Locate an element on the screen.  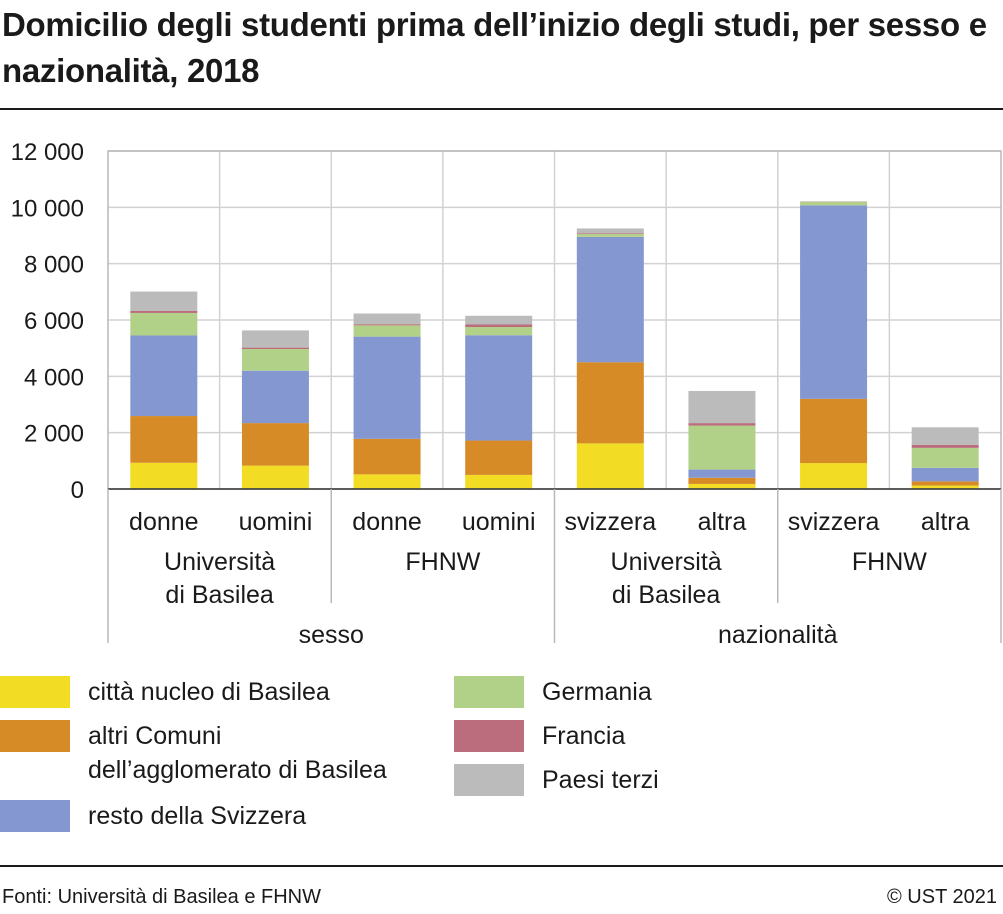
y-tick-label-6000: 6 000 is located at coordinates (54, 321).